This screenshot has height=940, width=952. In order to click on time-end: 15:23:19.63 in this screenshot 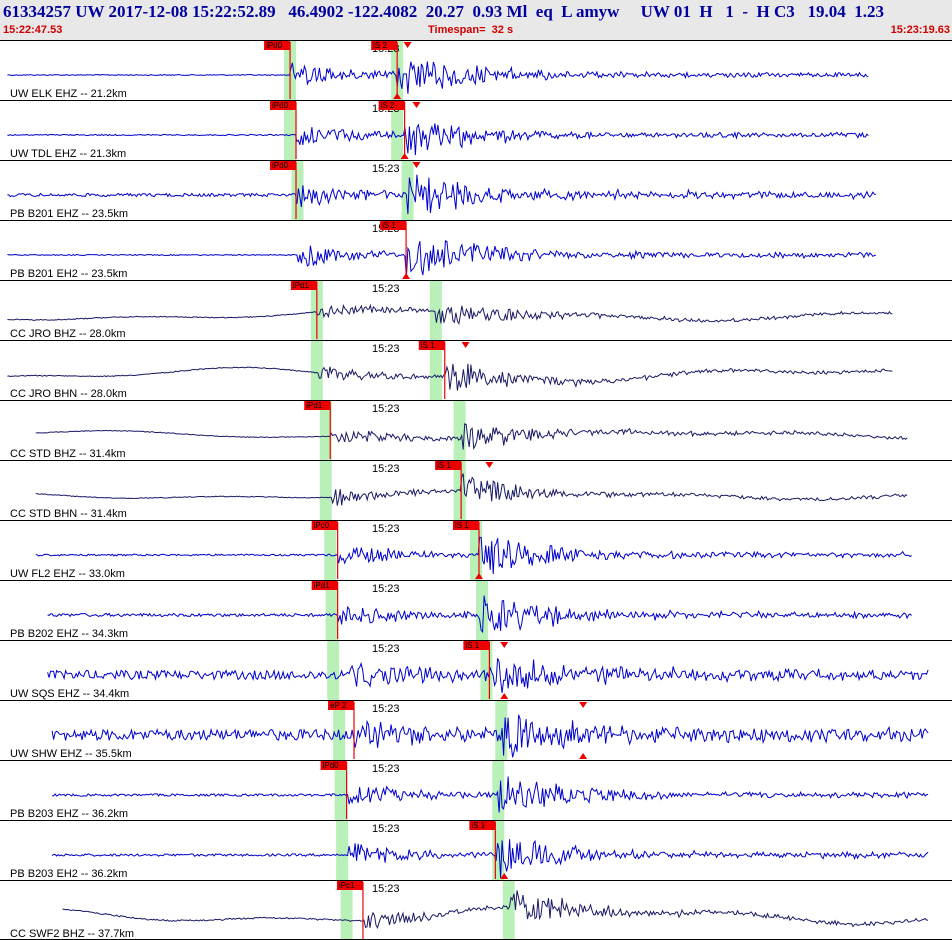, I will do `click(920, 30)`.